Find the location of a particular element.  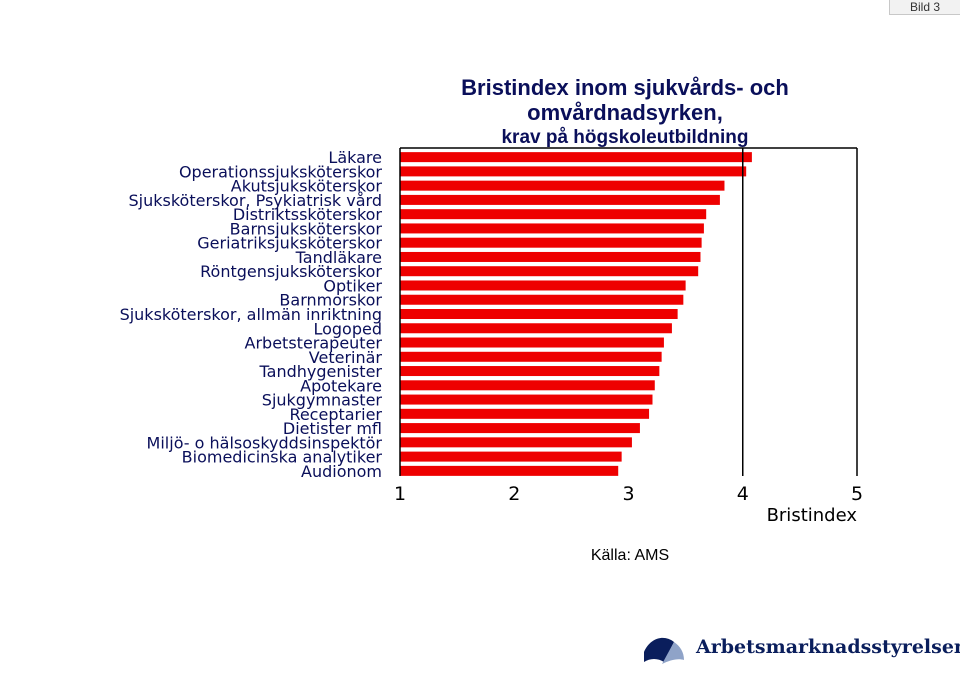

category-label-10: Optiker is located at coordinates (352, 285).